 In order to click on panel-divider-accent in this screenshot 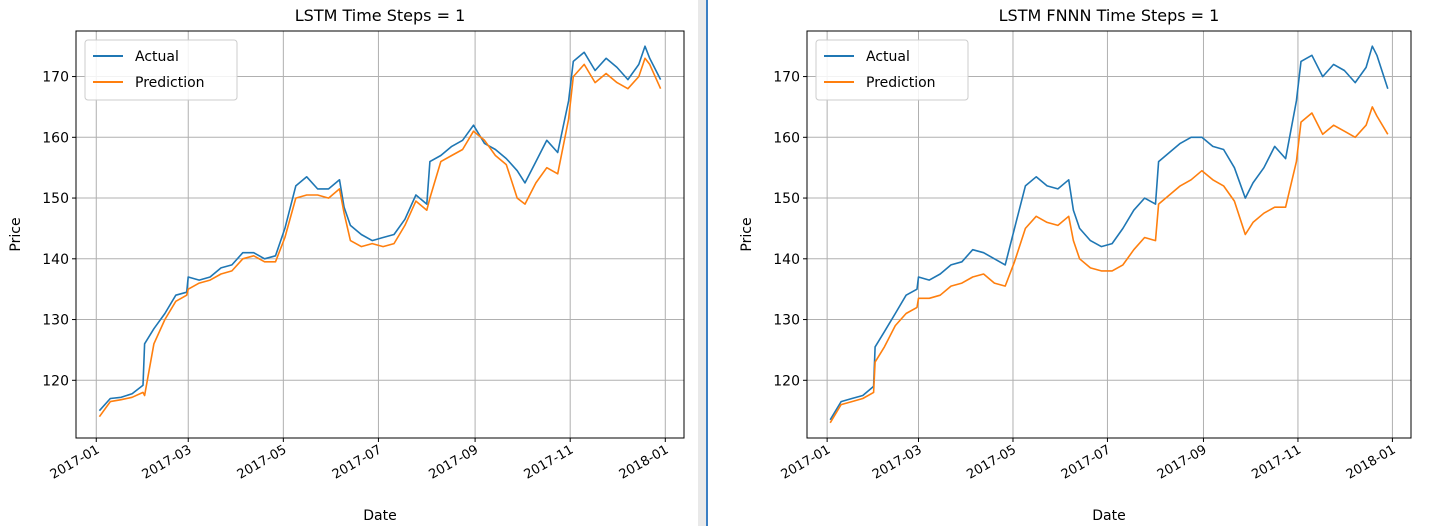, I will do `click(707, 263)`.